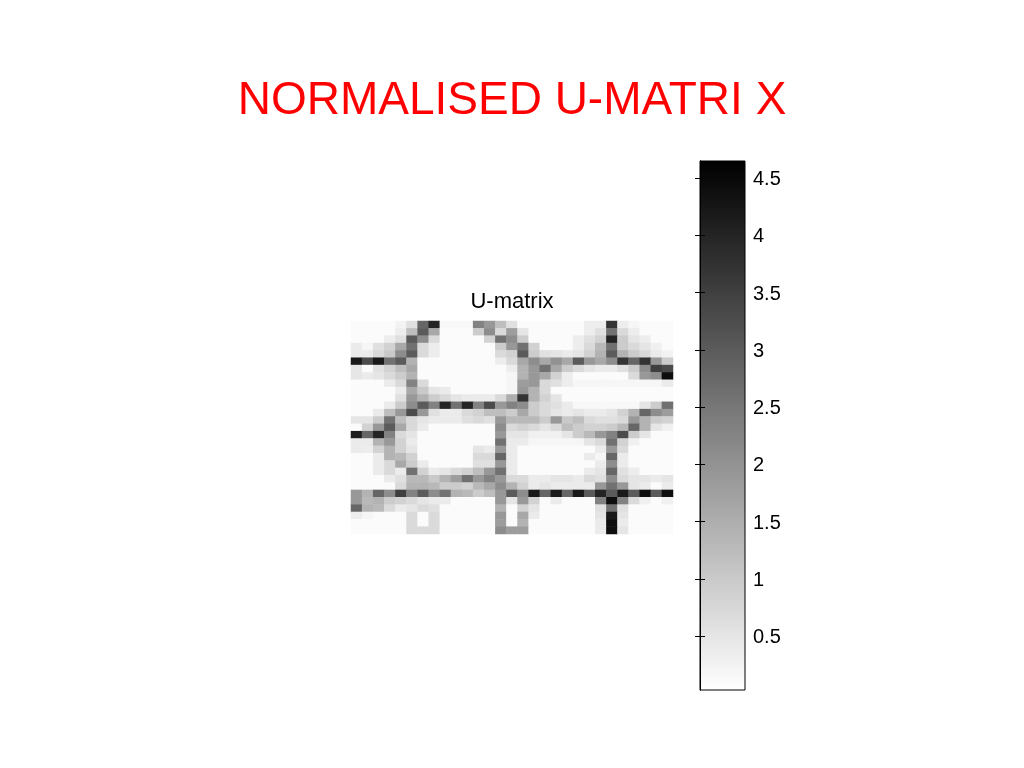  What do you see at coordinates (512, 98) in the screenshot?
I see `chart-title: NORMALISED U-MATRI X` at bounding box center [512, 98].